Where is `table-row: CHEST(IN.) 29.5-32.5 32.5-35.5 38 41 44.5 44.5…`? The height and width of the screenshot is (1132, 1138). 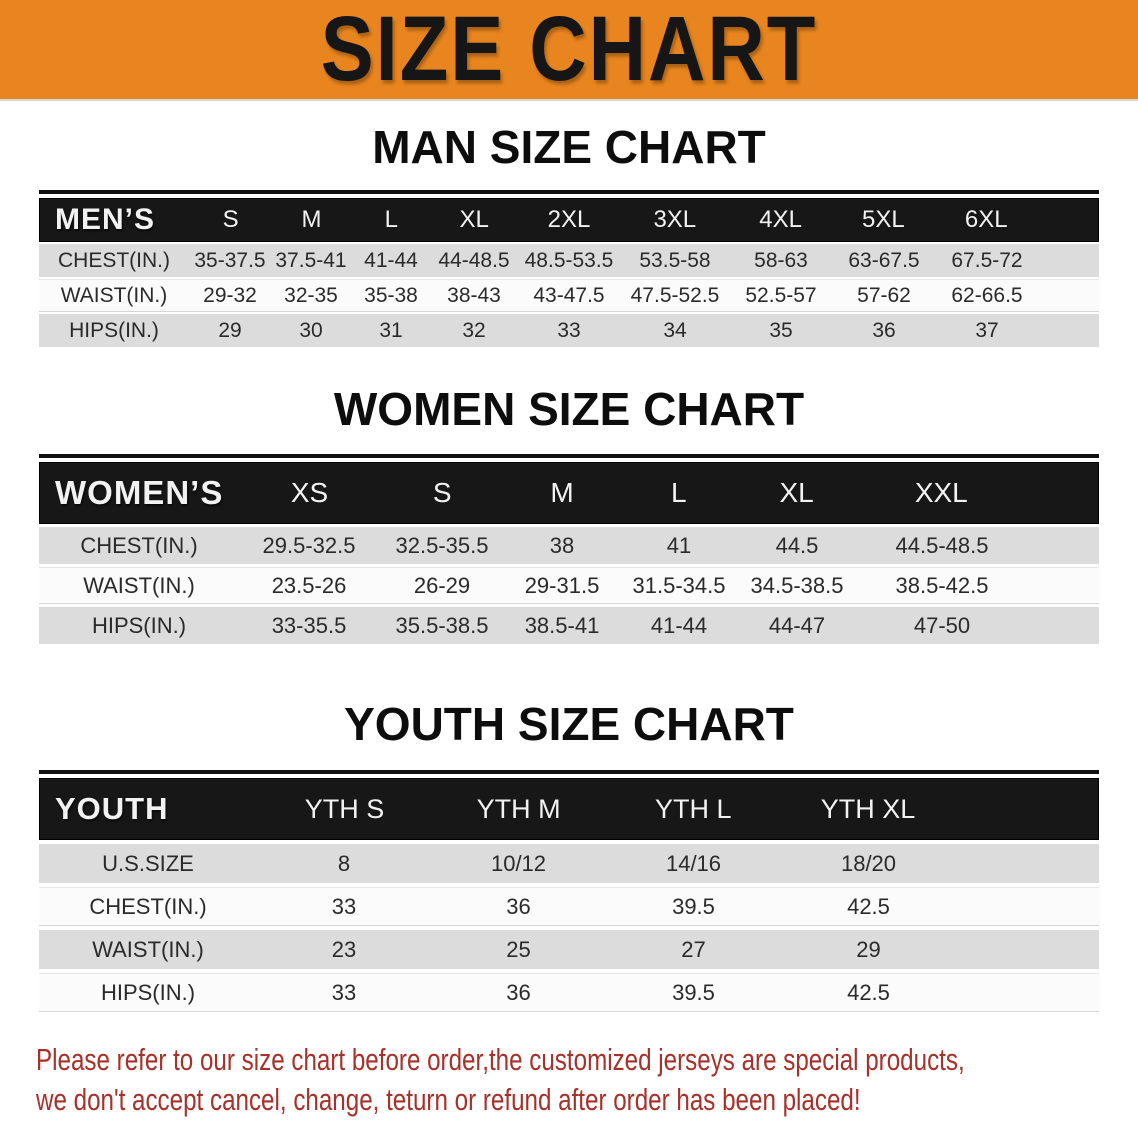 table-row: CHEST(IN.) 29.5-32.5 32.5-35.5 38 41 44.5 44.5… is located at coordinates (569, 545).